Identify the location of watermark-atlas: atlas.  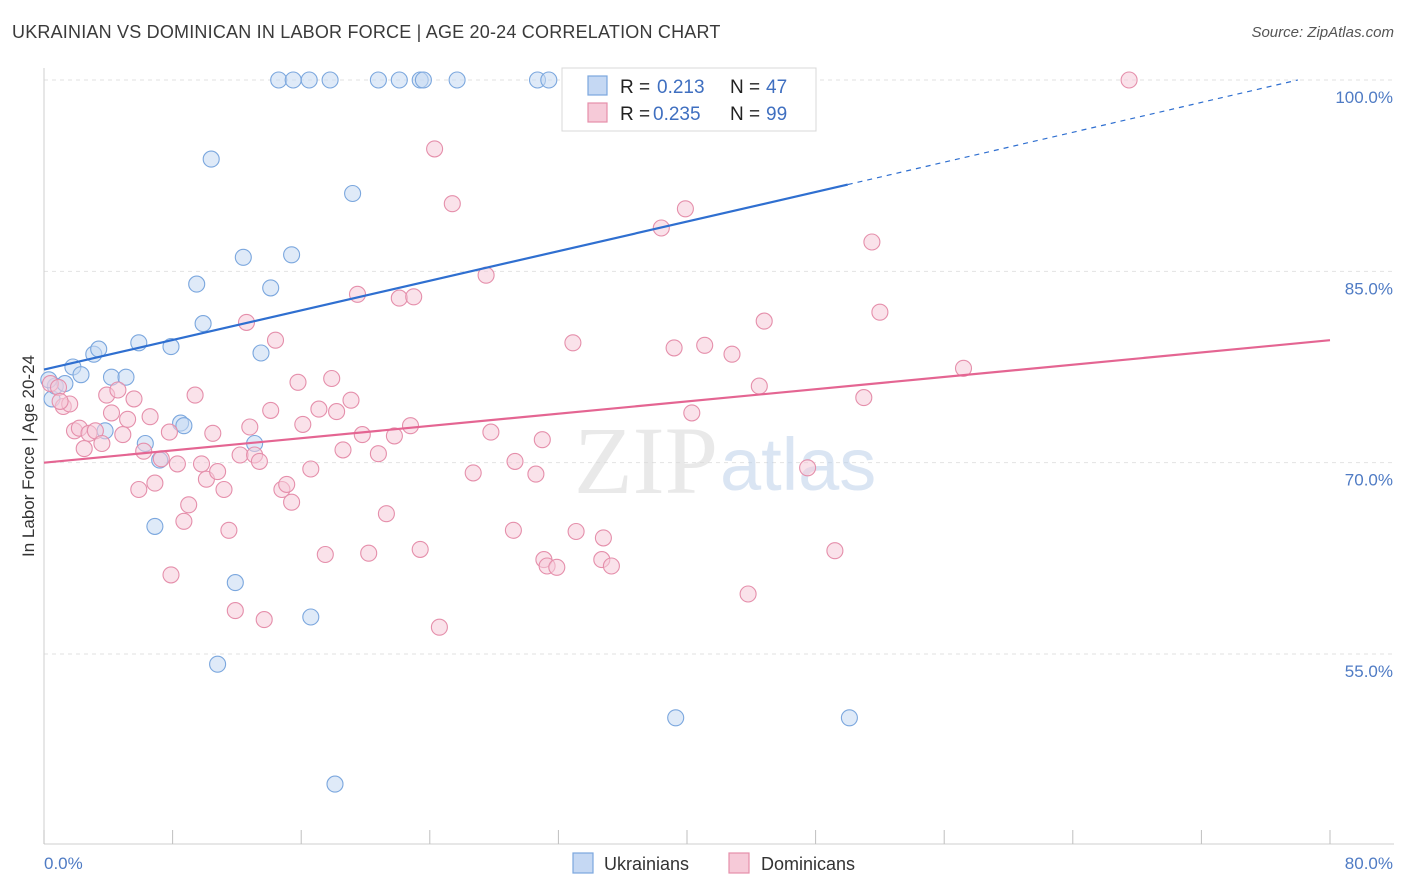
(798, 464).